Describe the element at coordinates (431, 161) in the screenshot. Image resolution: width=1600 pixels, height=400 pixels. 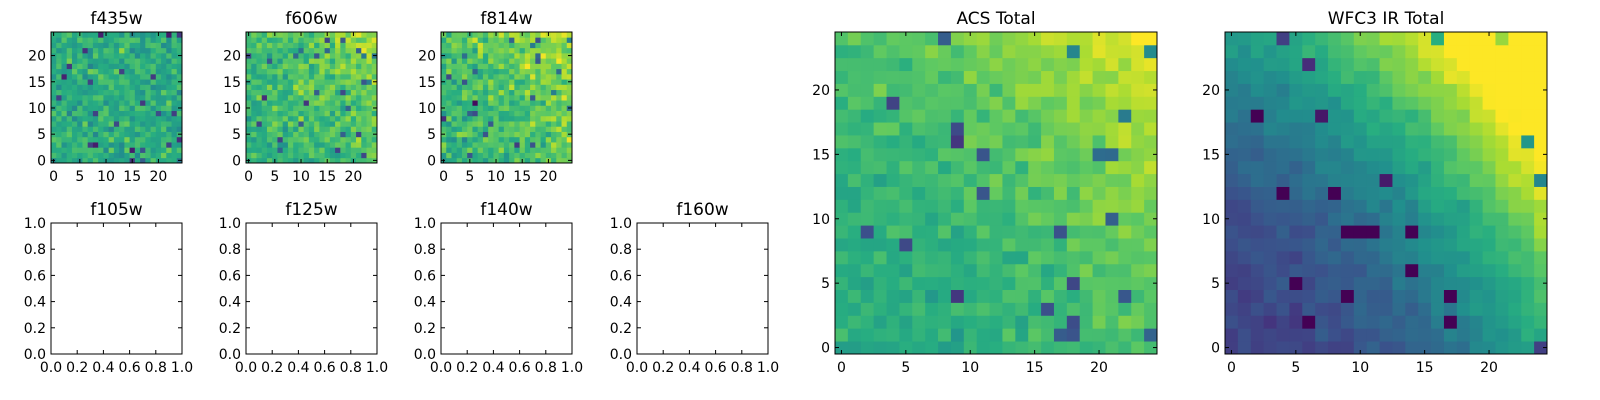
I see `y-tick-label: 0` at that location.